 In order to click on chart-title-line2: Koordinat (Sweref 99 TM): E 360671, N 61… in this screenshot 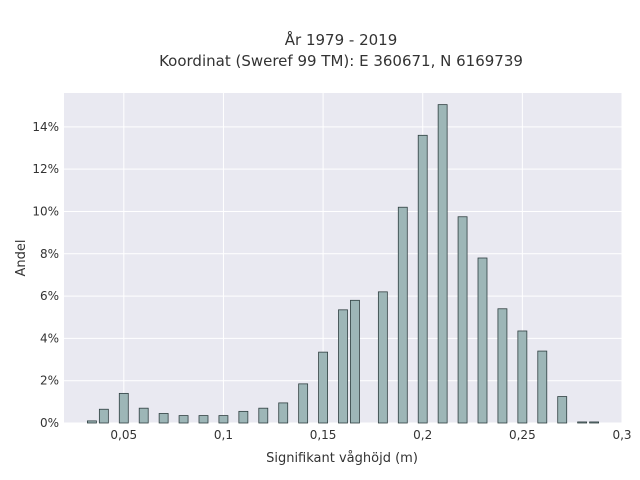, I will do `click(341, 61)`.